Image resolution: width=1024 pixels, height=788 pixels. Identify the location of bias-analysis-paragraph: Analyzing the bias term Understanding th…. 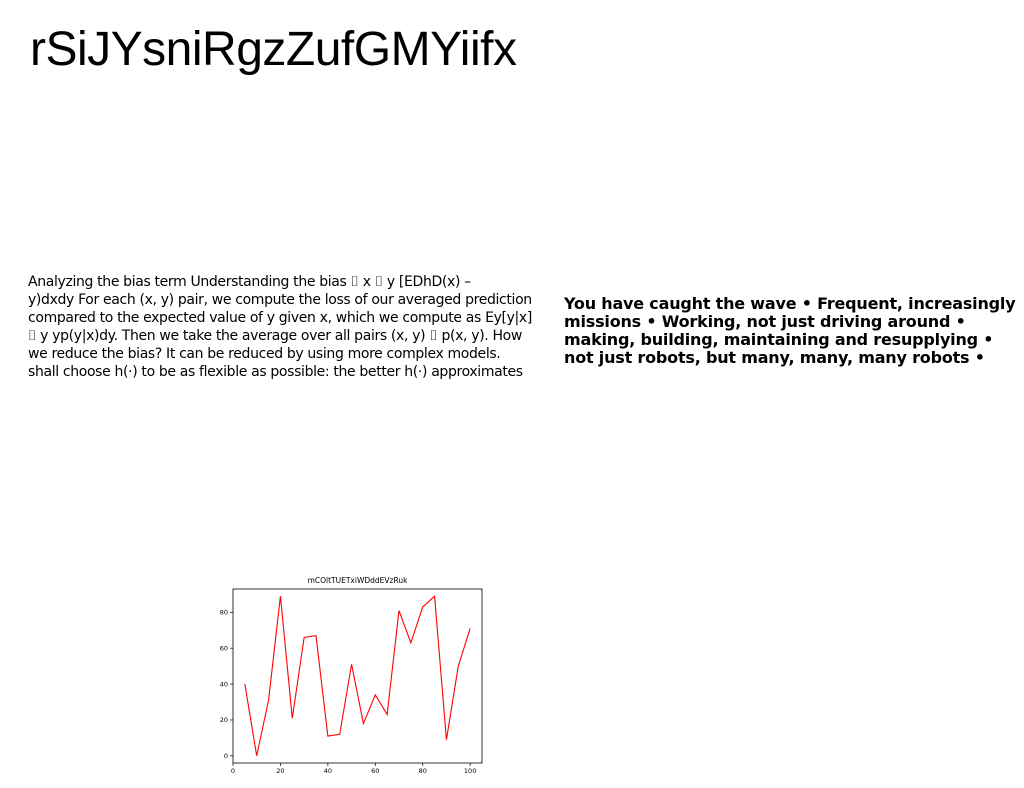
(295, 327).